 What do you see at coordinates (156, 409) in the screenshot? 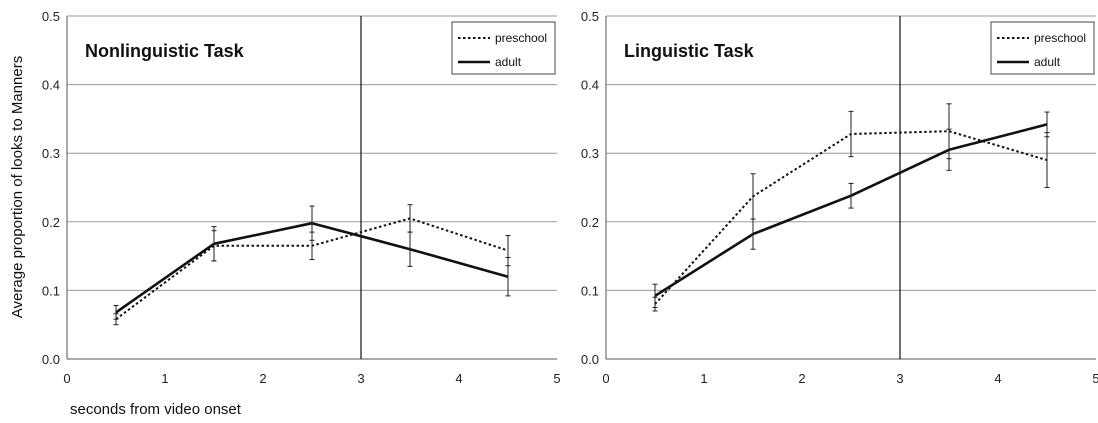
I see `x-axis-label: seconds from video onset` at bounding box center [156, 409].